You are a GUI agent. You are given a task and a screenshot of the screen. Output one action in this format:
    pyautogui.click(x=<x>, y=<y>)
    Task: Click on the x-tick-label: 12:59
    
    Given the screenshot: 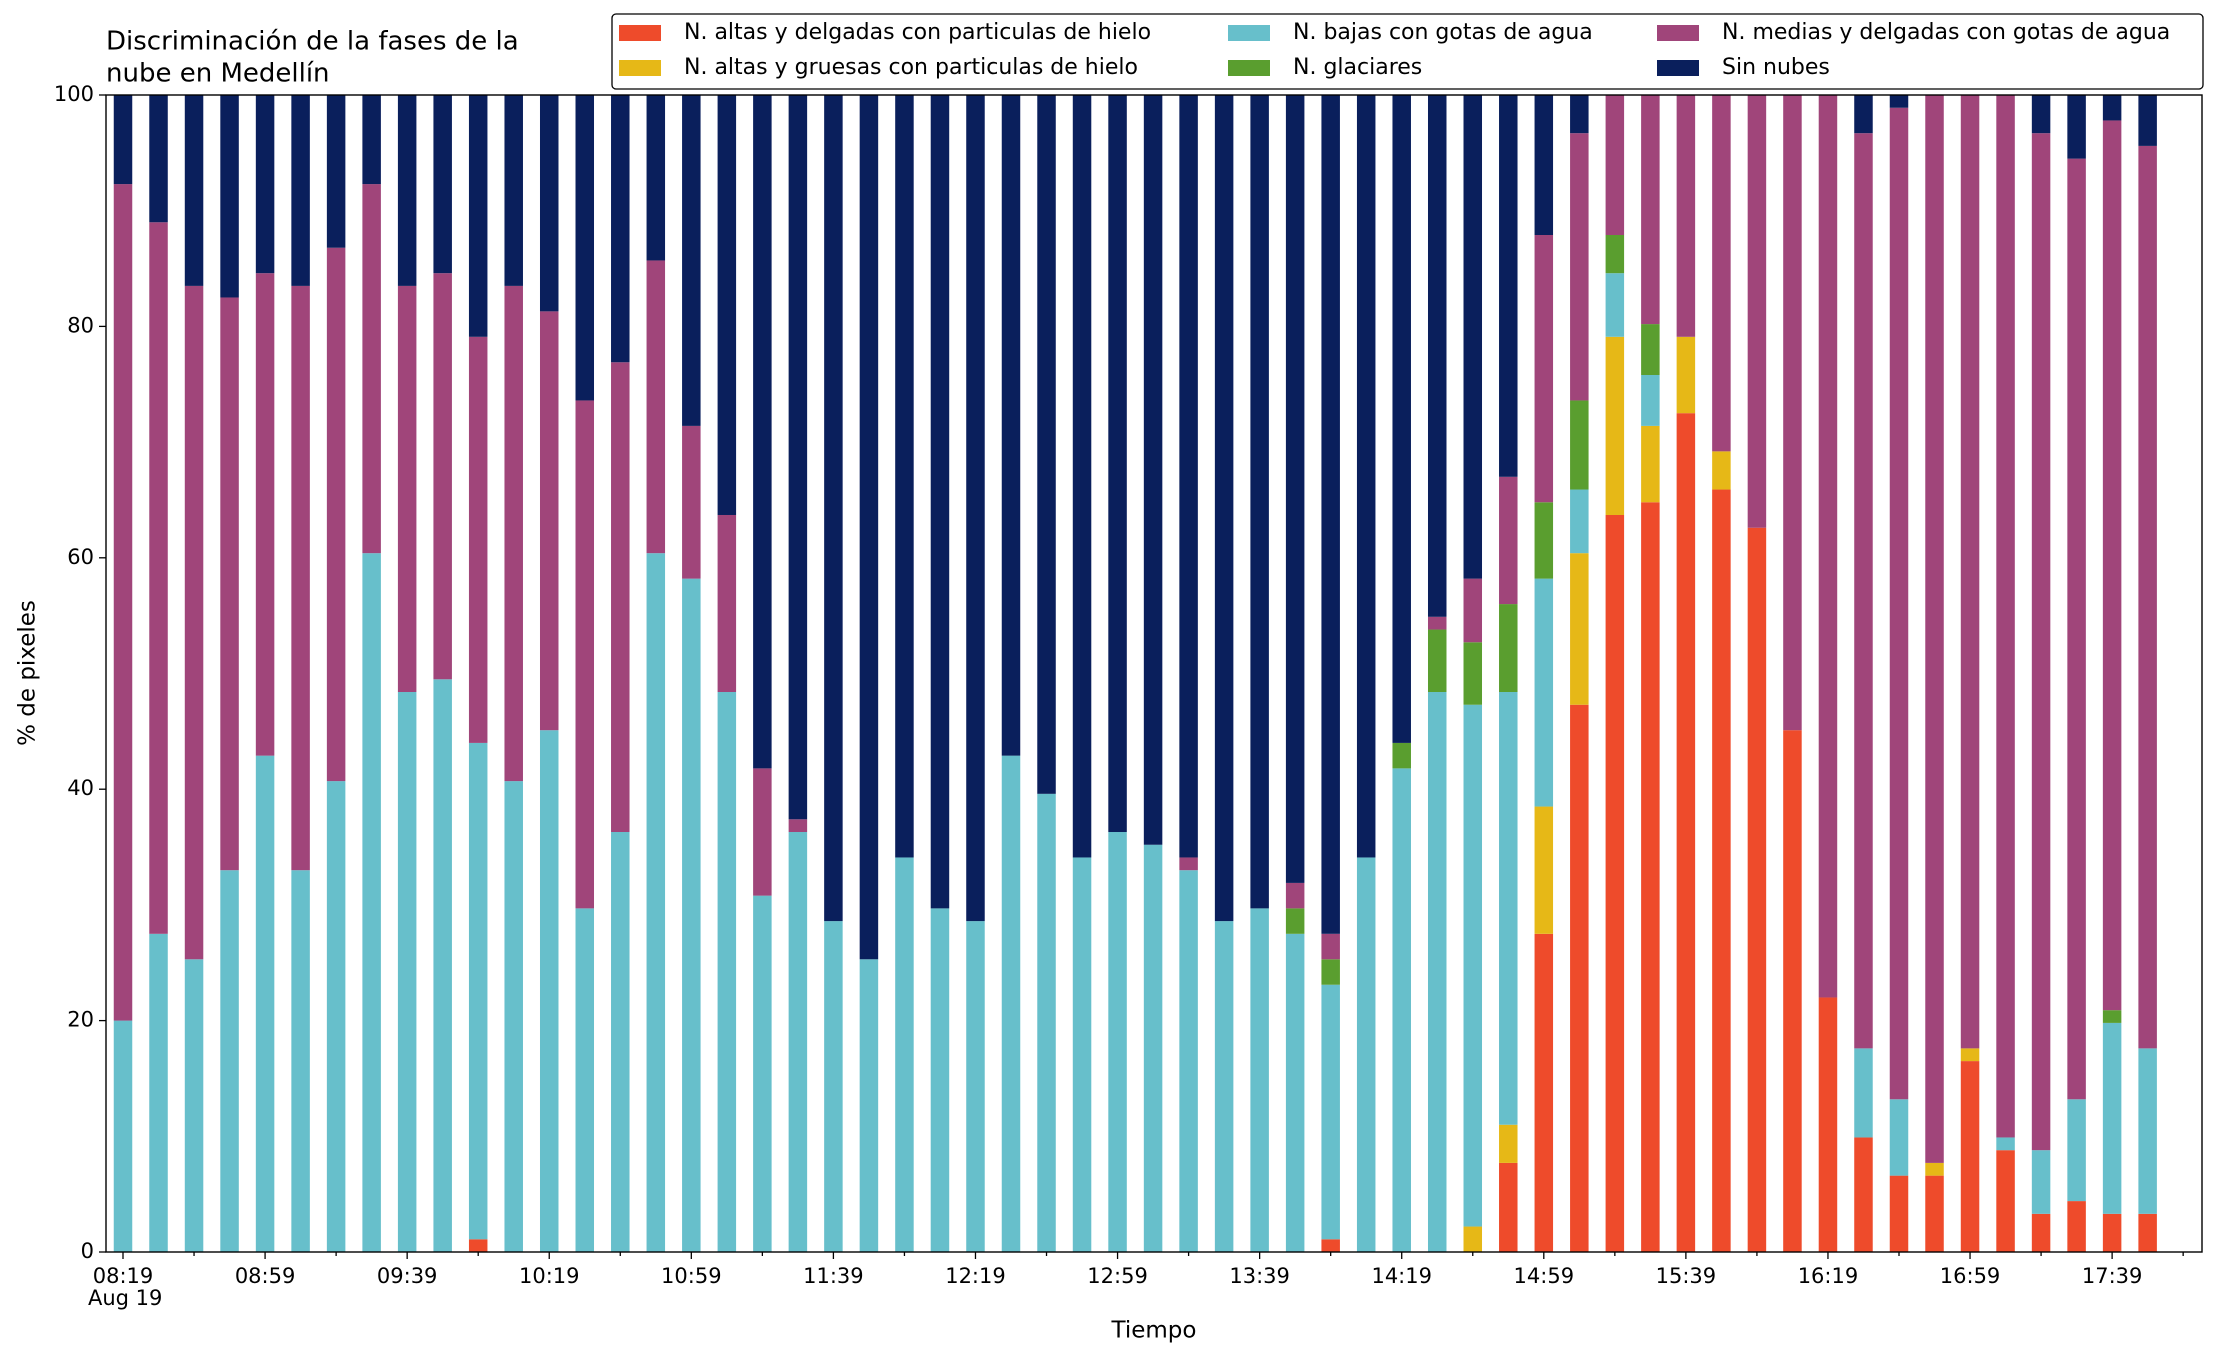 What is the action you would take?
    pyautogui.click(x=1117, y=1276)
    